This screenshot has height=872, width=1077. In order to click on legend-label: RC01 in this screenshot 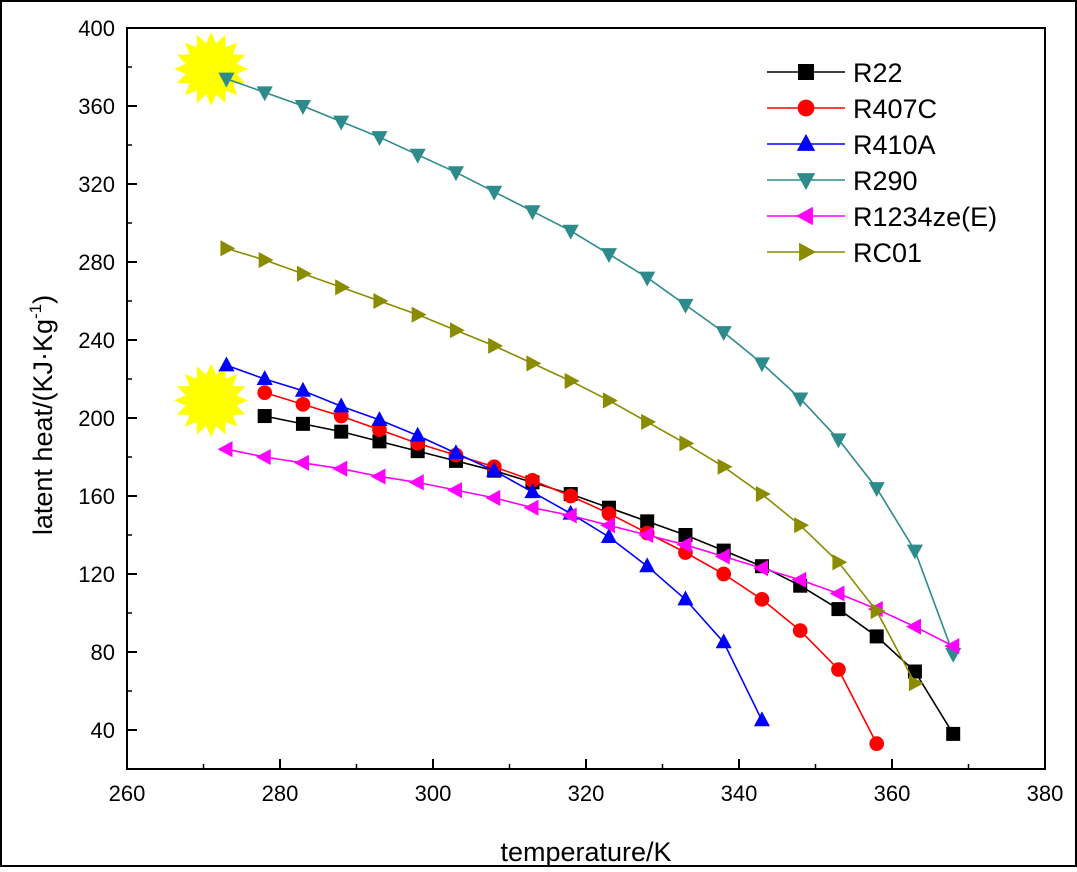, I will do `click(887, 253)`.